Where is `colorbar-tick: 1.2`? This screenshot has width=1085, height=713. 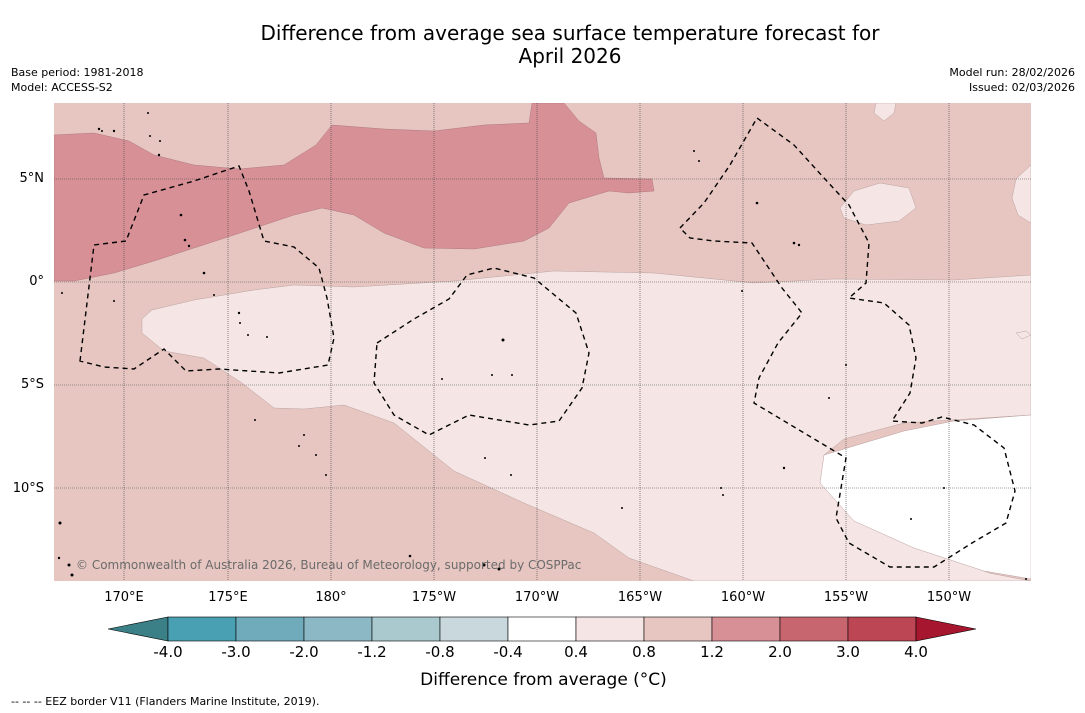 colorbar-tick: 1.2 is located at coordinates (712, 652).